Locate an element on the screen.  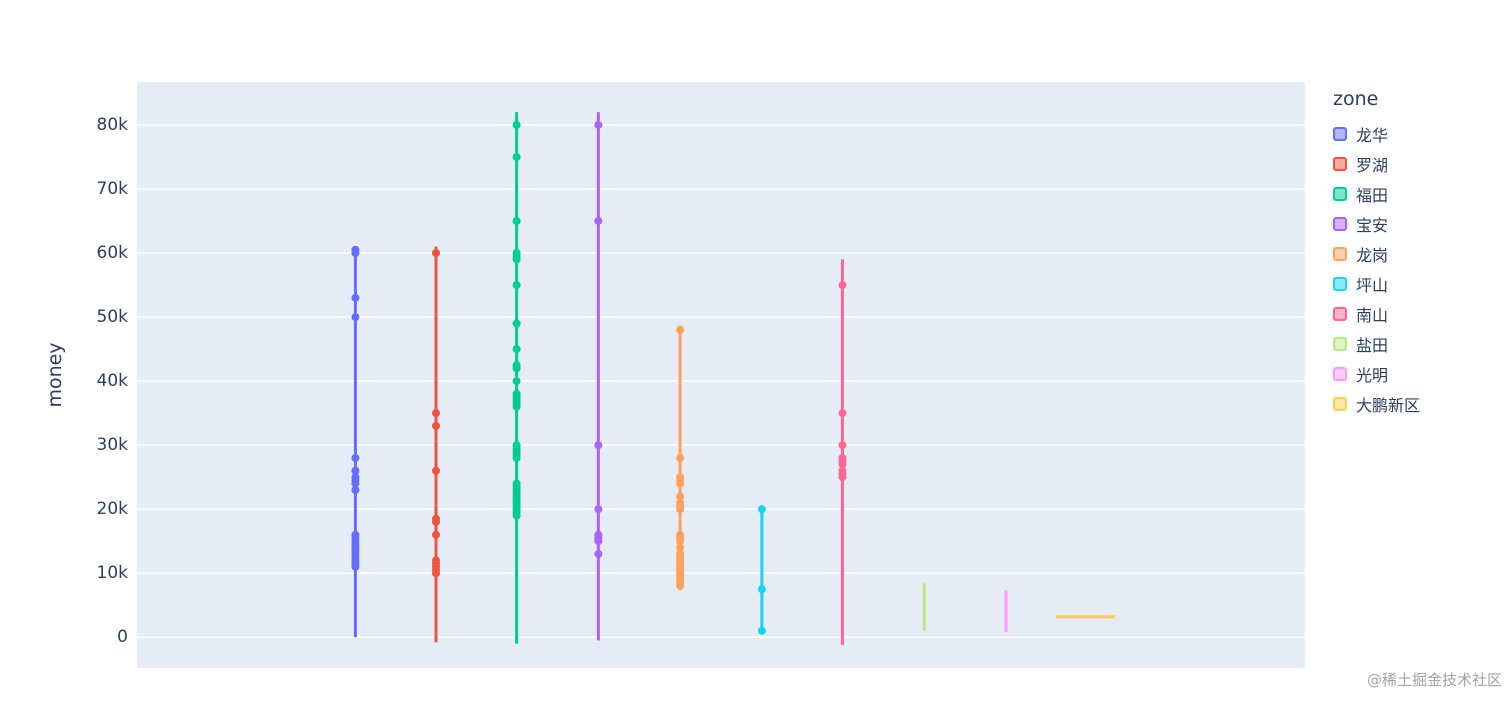
legend-item-label: 盐田 is located at coordinates (1372, 345).